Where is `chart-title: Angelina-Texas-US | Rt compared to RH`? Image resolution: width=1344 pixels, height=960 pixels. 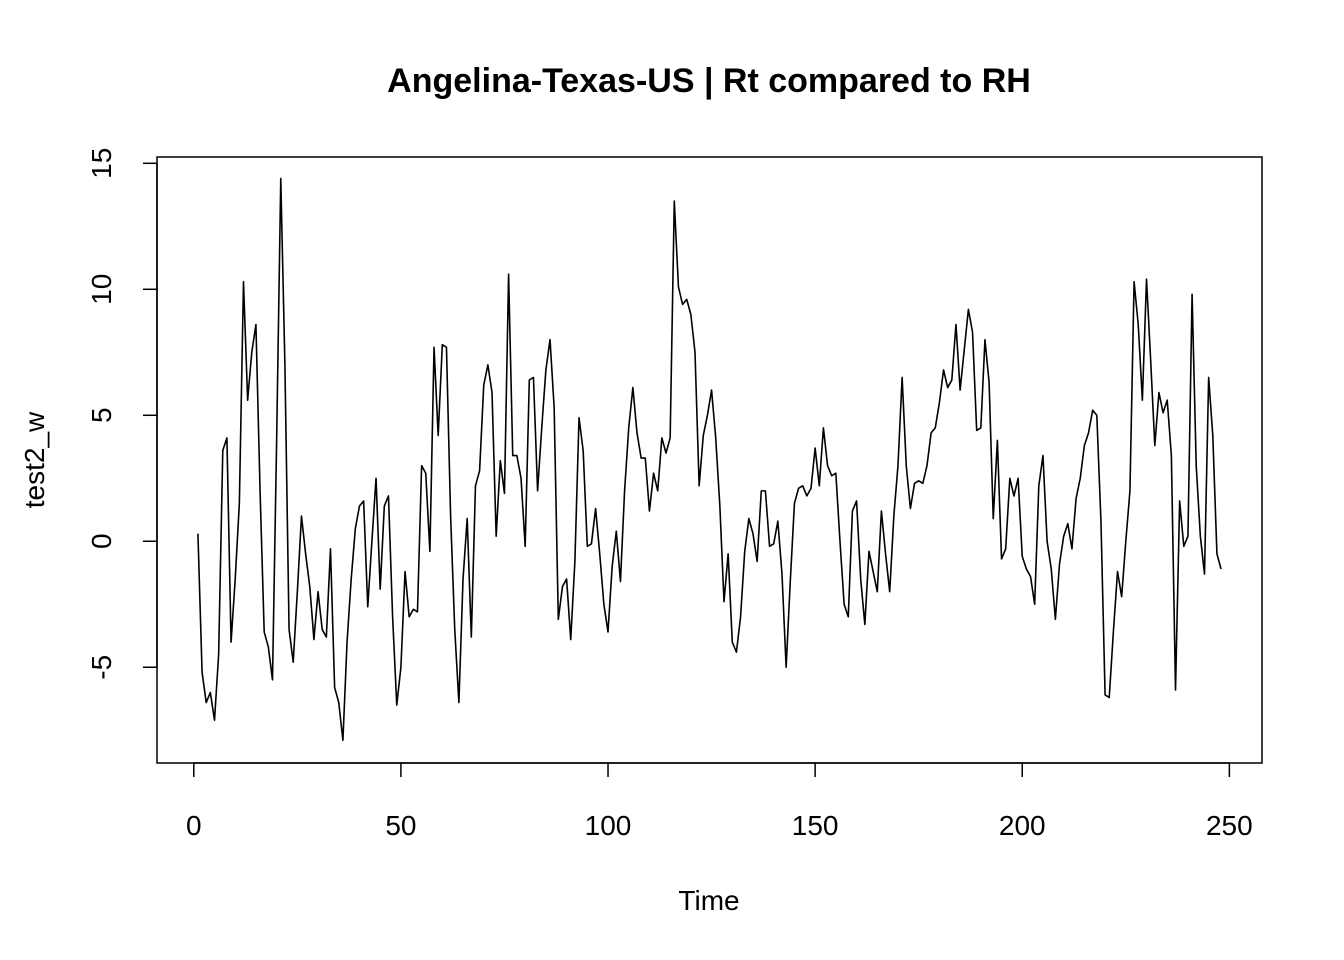 chart-title: Angelina-Texas-US | Rt compared to RH is located at coordinates (709, 81).